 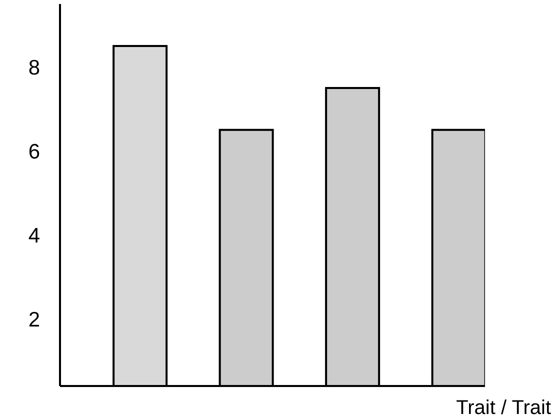 I want to click on x-axis-title: Trait / Trait, so click(x=504, y=408).